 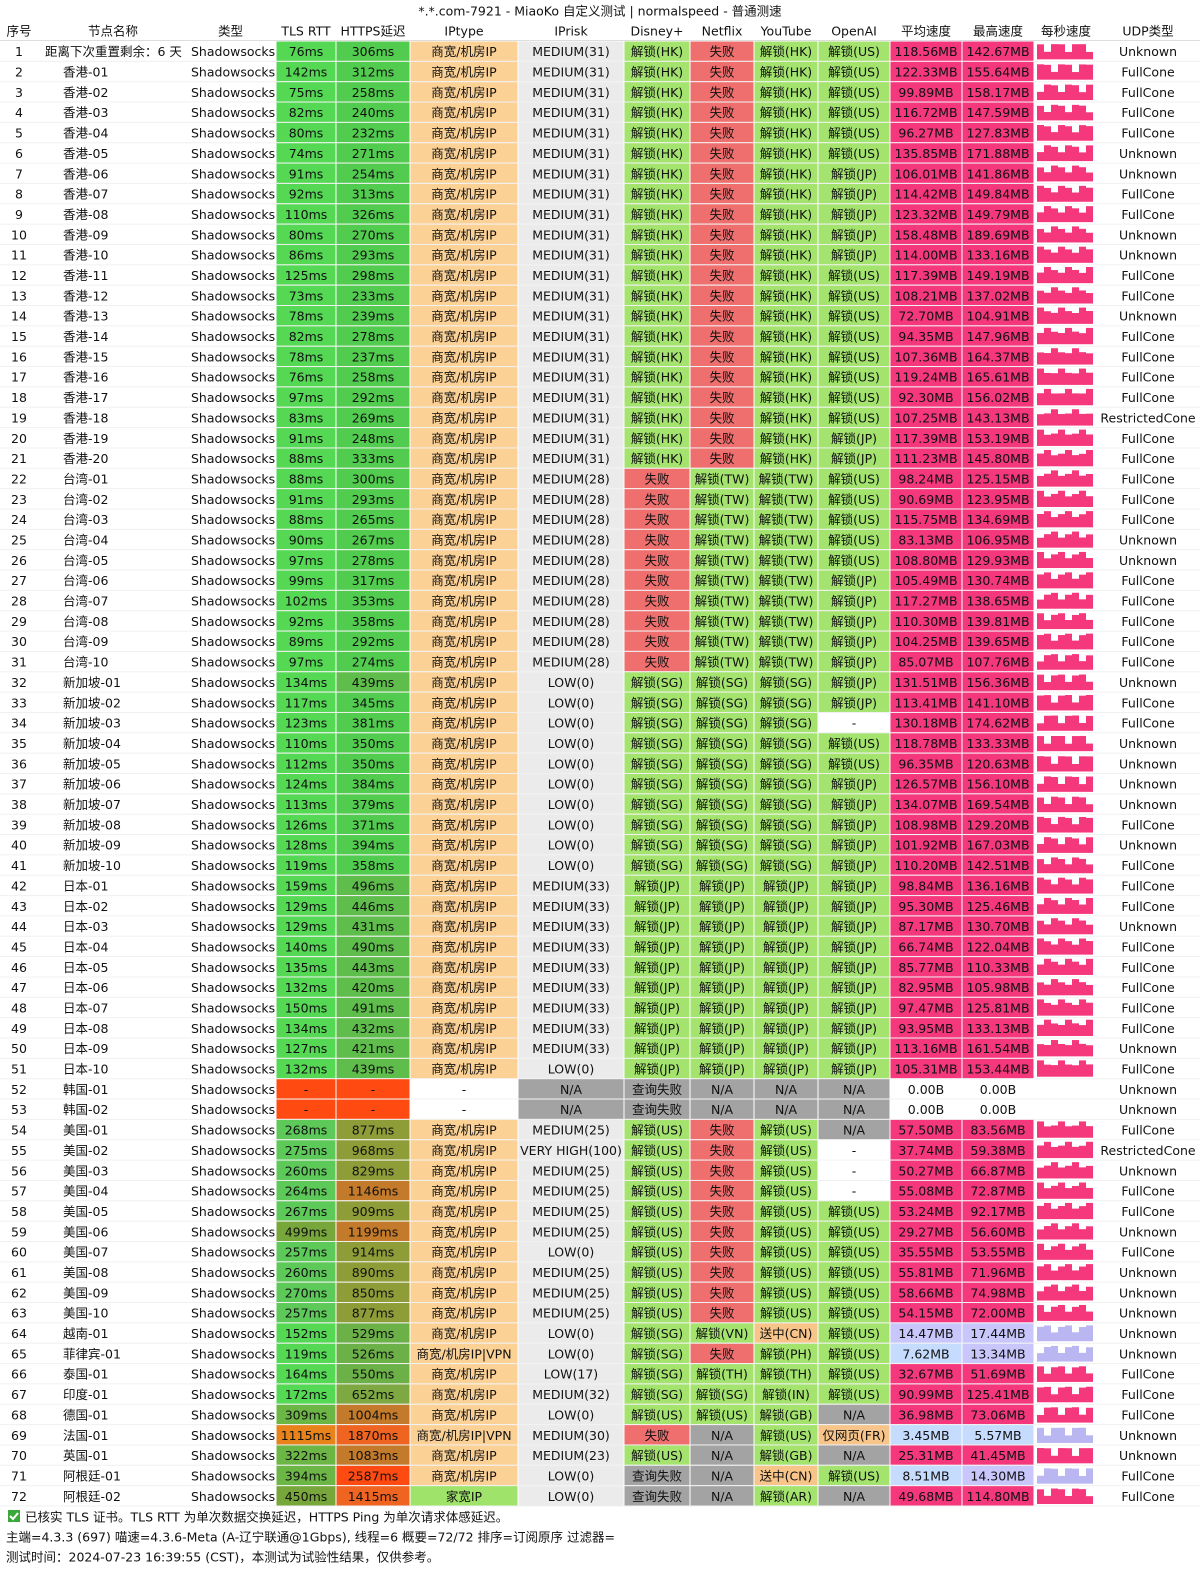 I want to click on column-header: YouTube, so click(x=786, y=31).